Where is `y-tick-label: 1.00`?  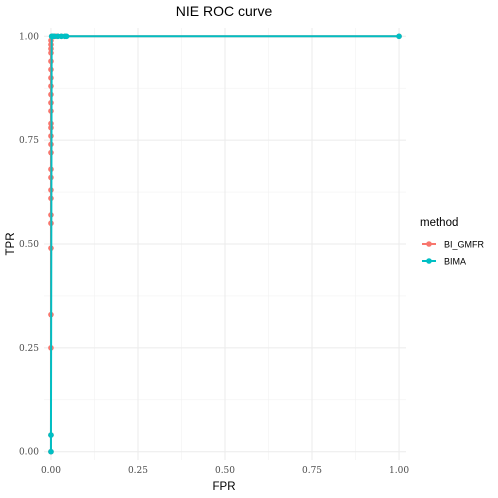 y-tick-label: 1.00 is located at coordinates (29, 37).